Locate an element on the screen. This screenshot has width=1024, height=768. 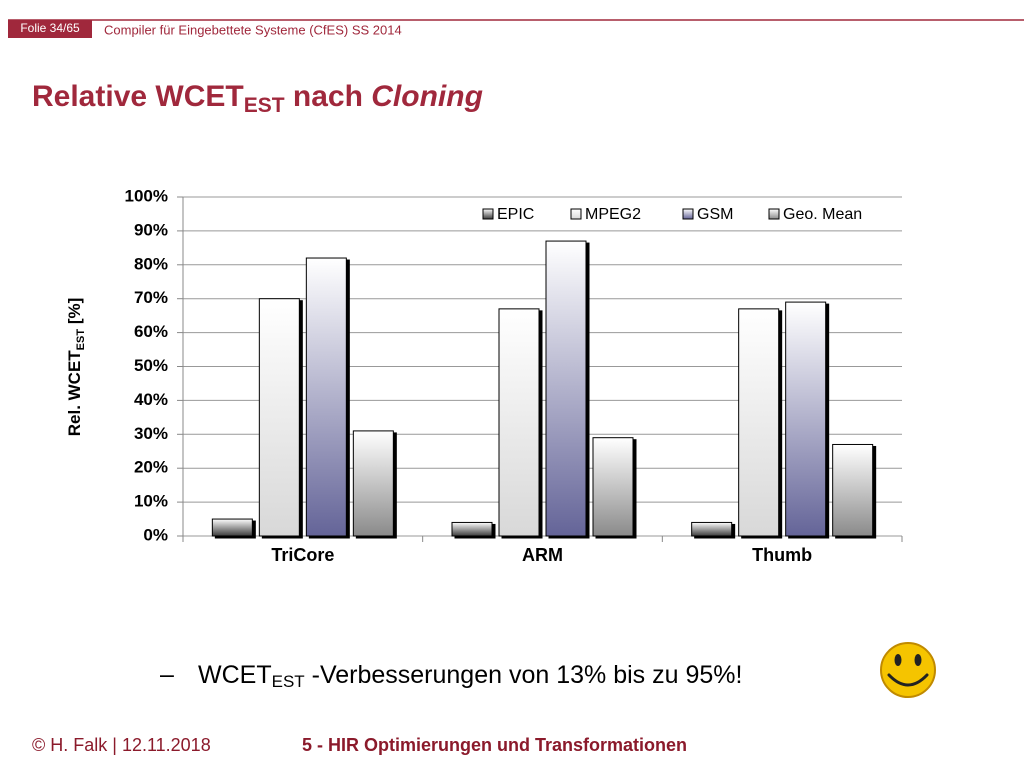
y-tick-label: 0% is located at coordinates (155, 534).